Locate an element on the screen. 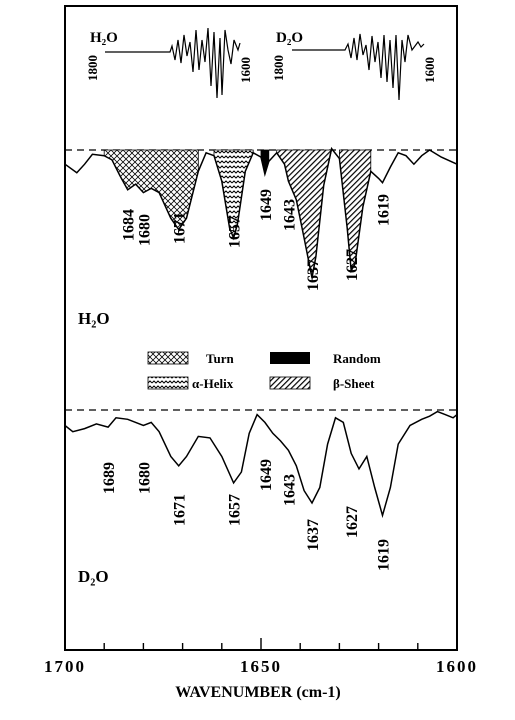  peak-label-d2o-1689: 1689 is located at coordinates (109, 478).